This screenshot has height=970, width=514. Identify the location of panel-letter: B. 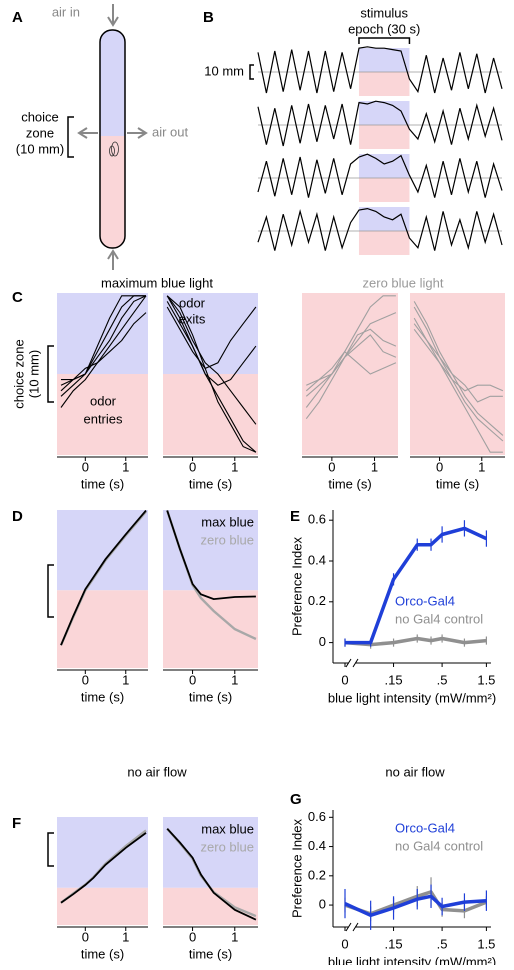
(208, 17).